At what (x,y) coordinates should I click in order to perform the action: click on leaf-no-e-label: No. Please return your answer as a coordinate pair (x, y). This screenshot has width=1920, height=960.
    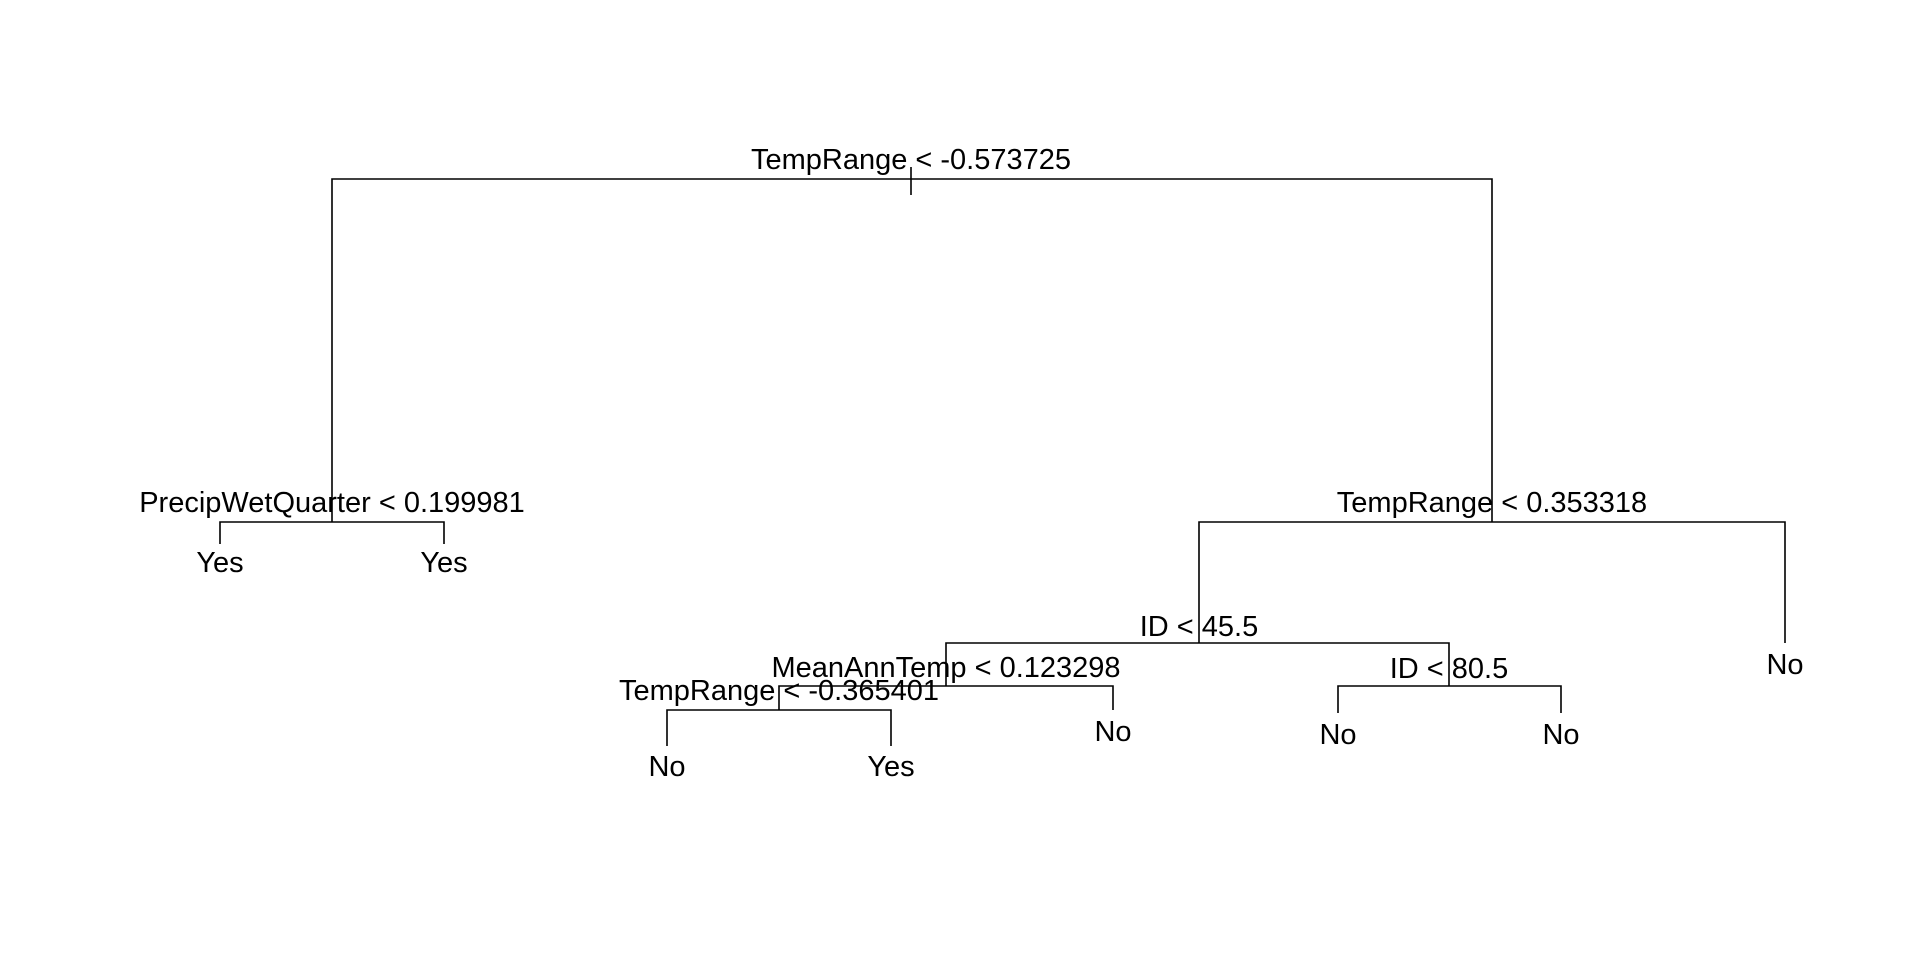
    Looking at the image, I should click on (1560, 735).